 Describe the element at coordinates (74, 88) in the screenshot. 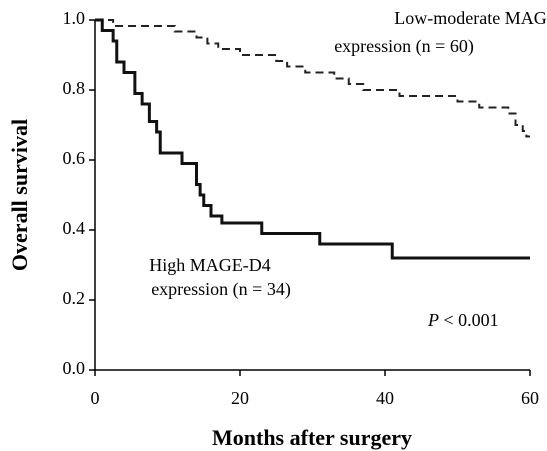

I see `y-tick-label: 0.8` at that location.